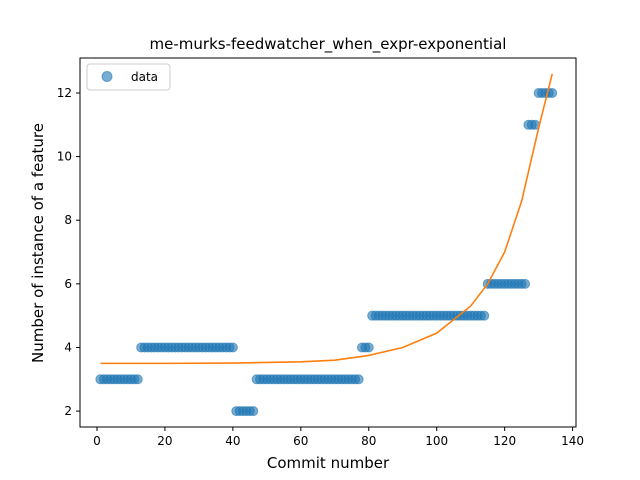  What do you see at coordinates (97, 441) in the screenshot?
I see `x-tick-label: 0` at bounding box center [97, 441].